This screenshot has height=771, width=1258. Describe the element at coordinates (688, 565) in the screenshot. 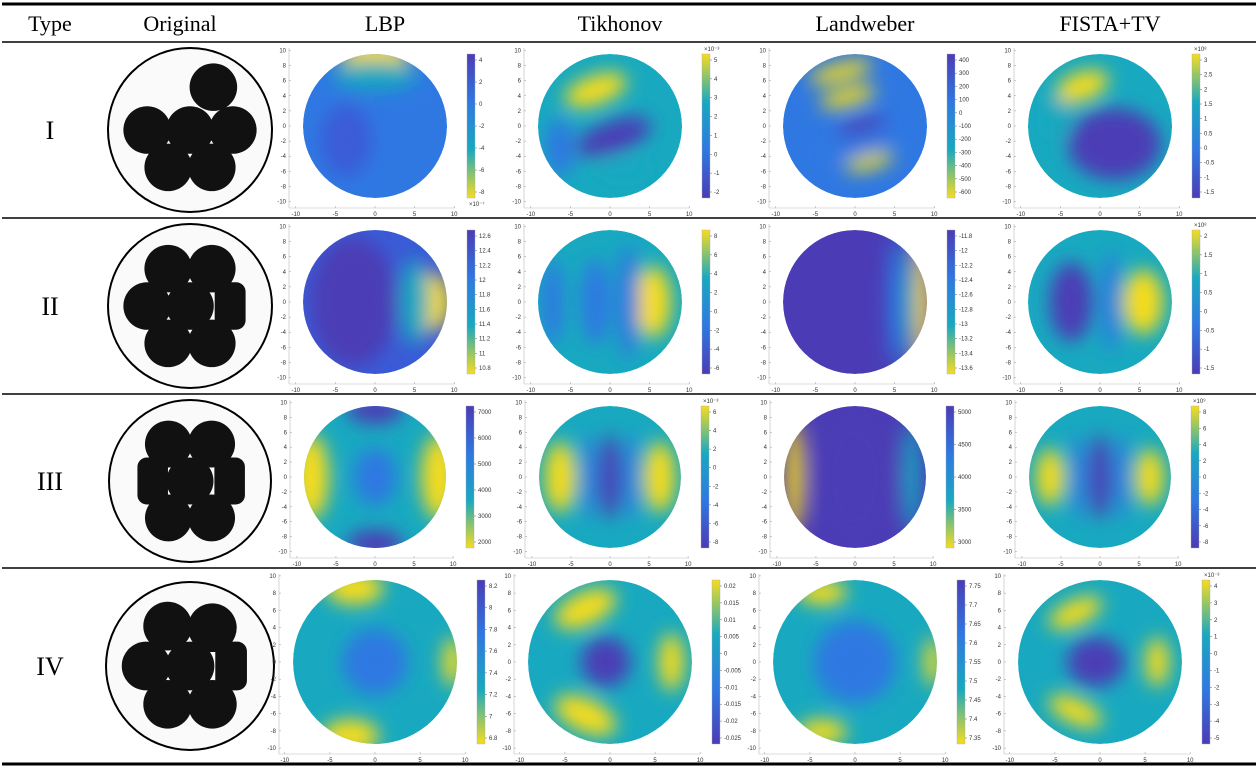

I see `x-tick-label: 10` at that location.